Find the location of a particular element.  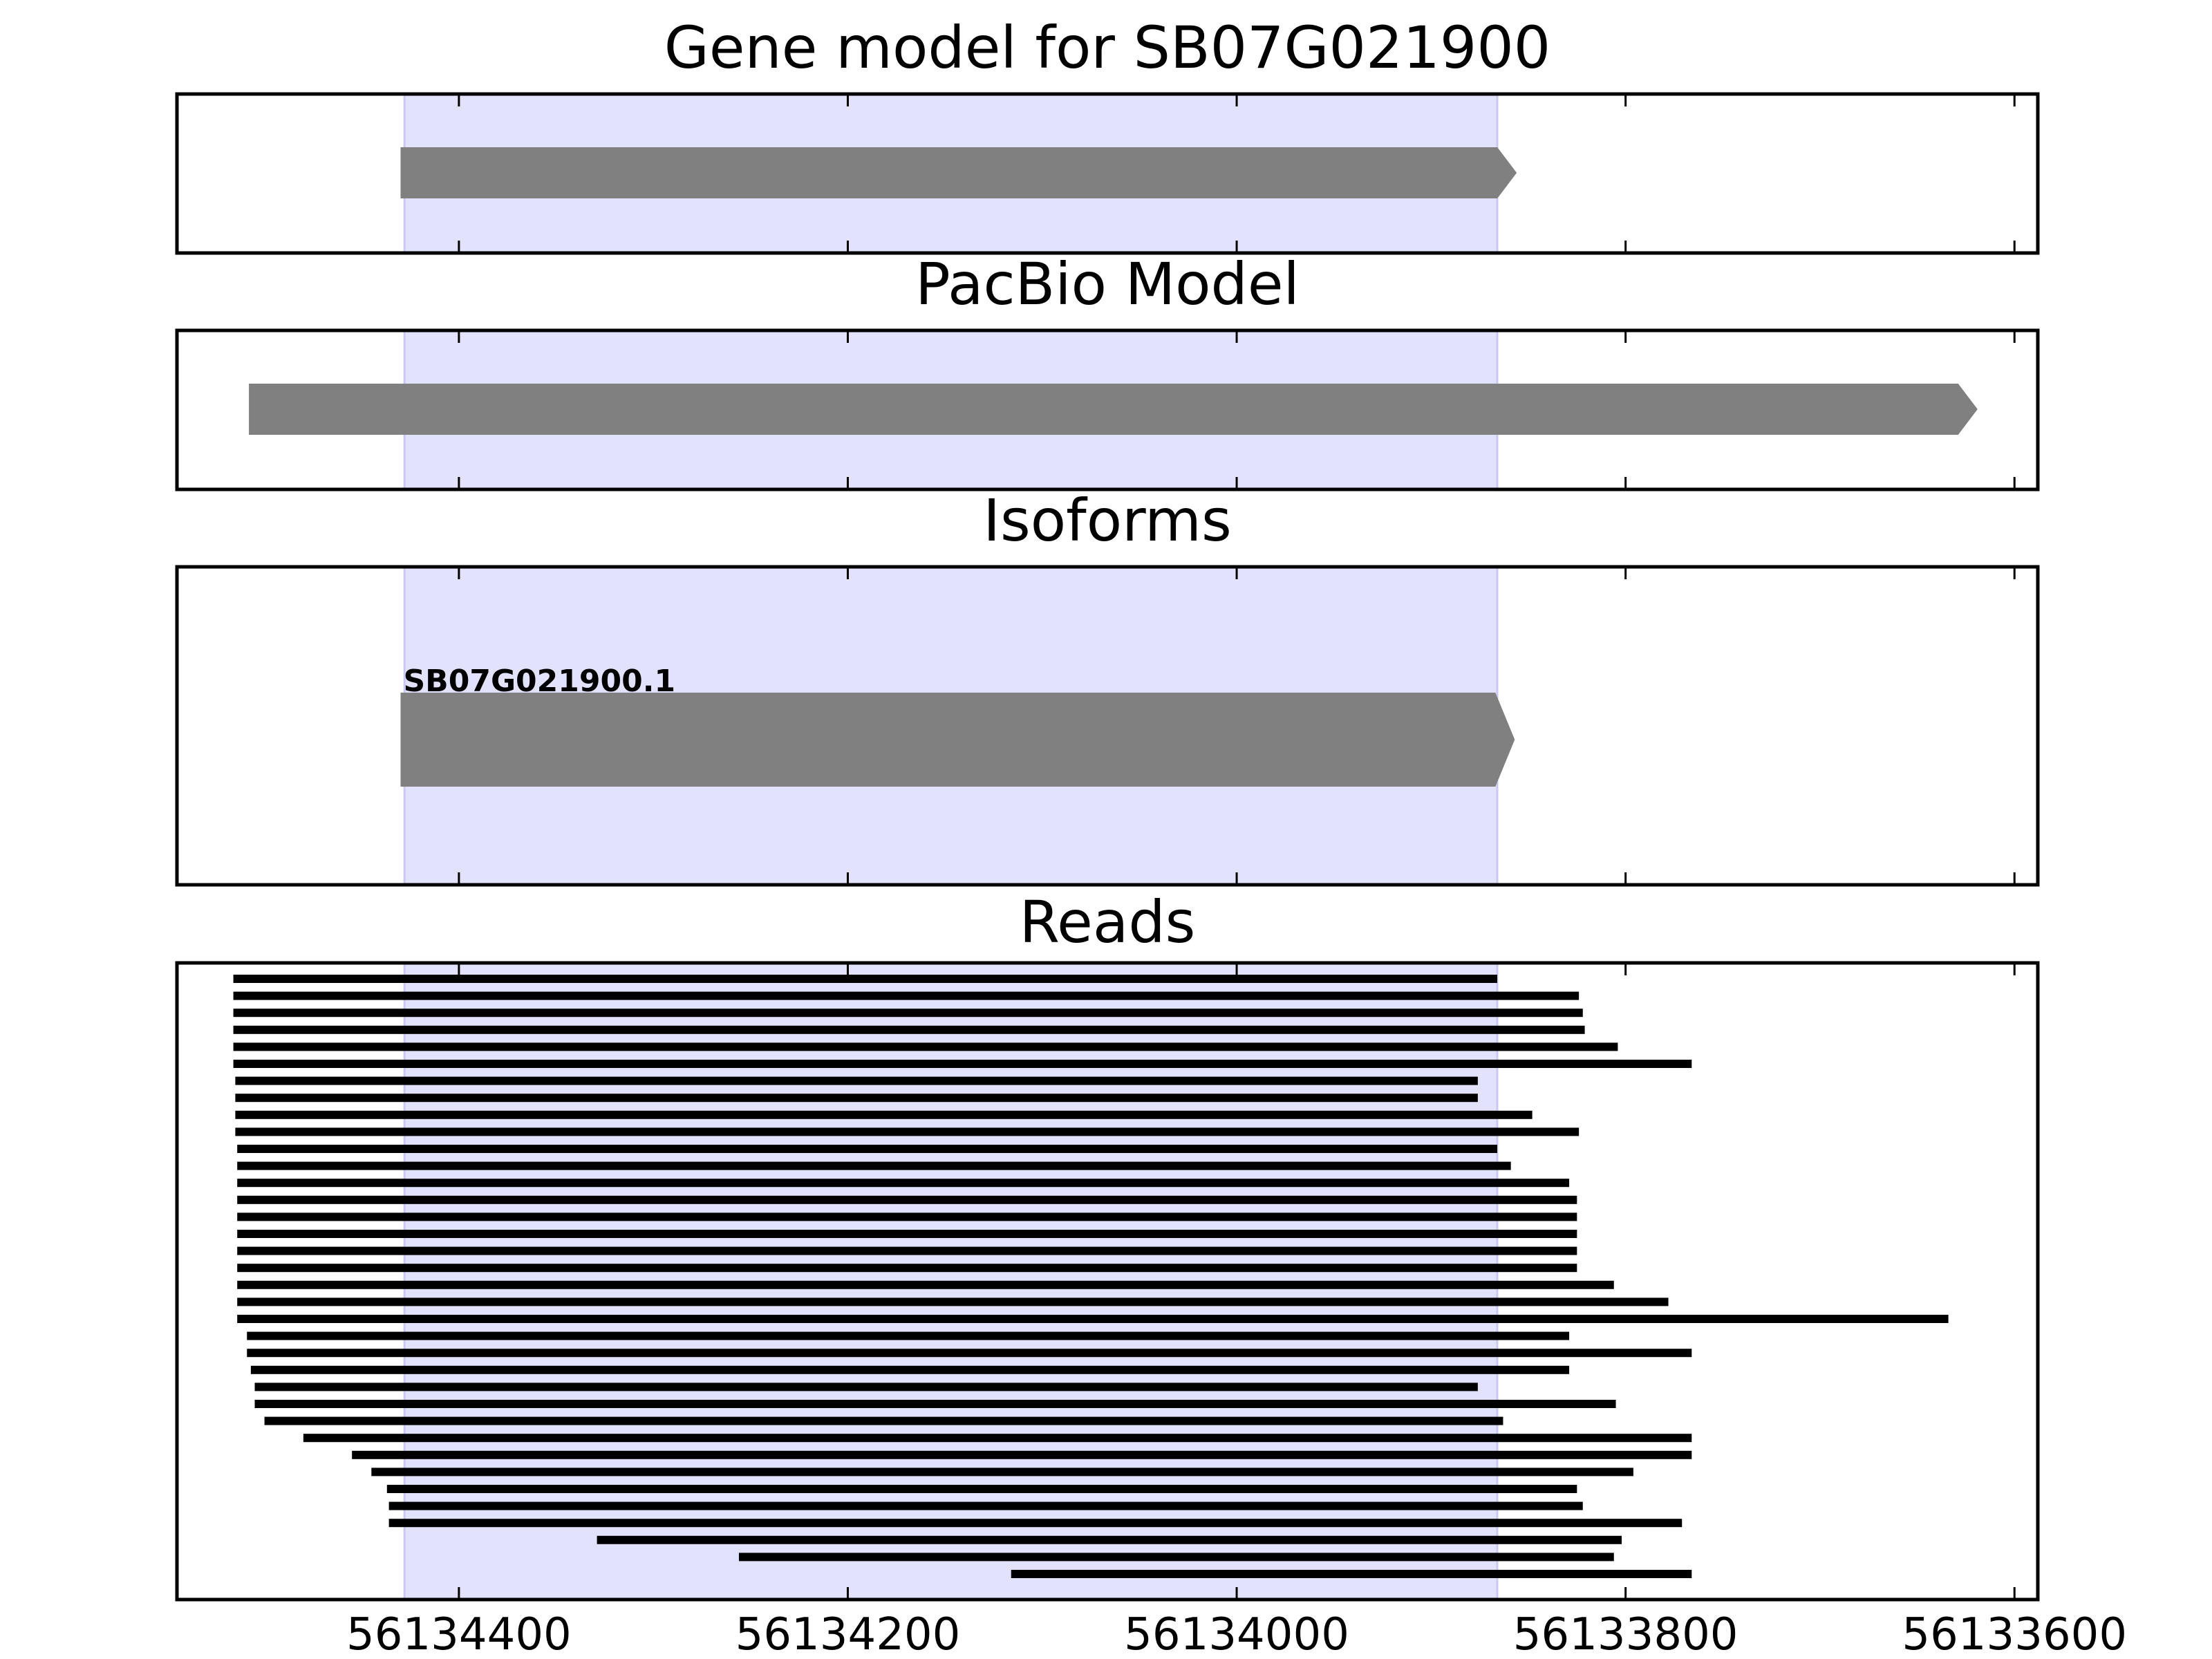

gene-panel-frame is located at coordinates (1107, 174).